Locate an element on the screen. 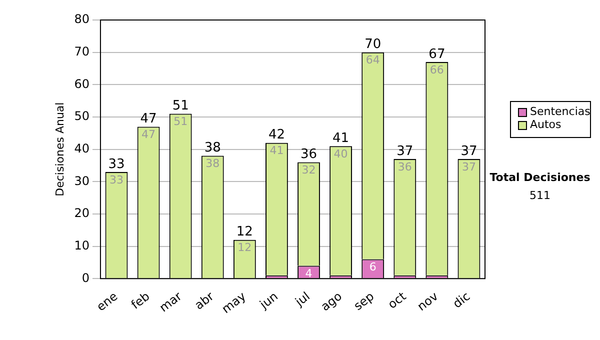 Image resolution: width=600 pixels, height=340 pixels. y-tick-label: 30 is located at coordinates (82, 181).